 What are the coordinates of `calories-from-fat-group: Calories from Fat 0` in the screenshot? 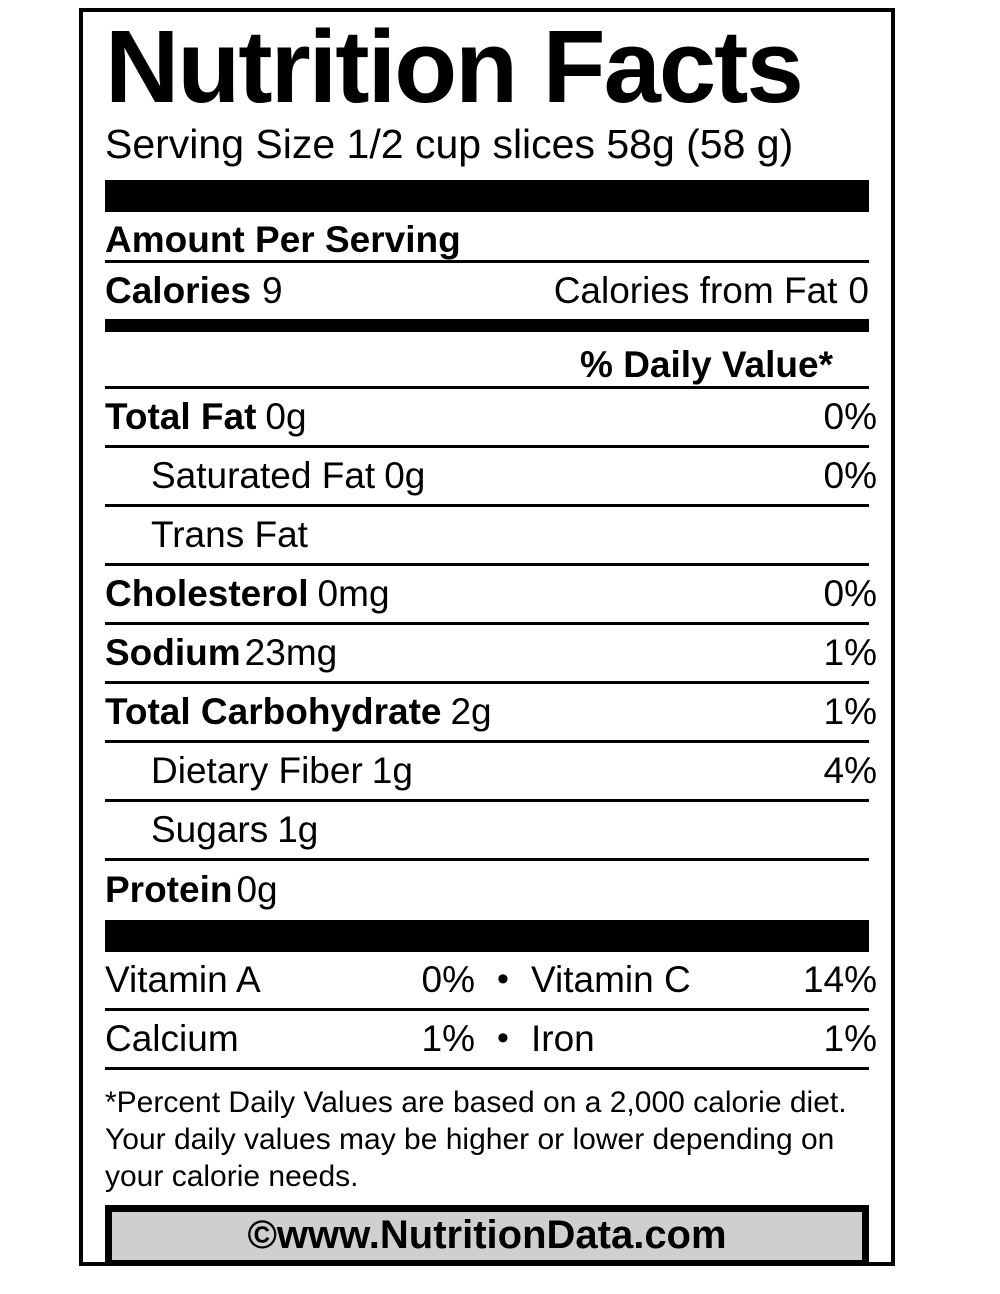 It's located at (711, 291).